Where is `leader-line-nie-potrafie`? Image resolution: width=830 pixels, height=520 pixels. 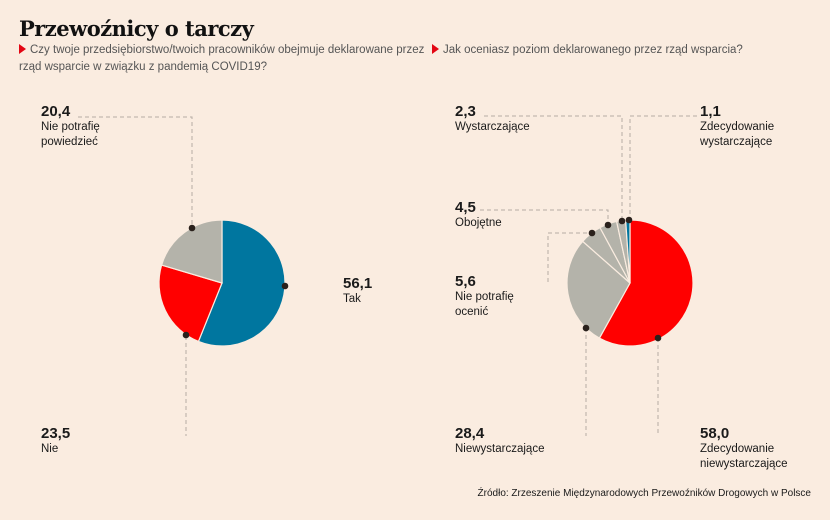
leader-line-nie-potrafie is located at coordinates (135, 172).